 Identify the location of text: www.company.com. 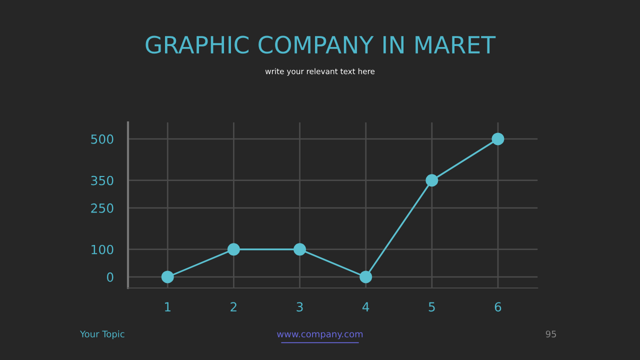
(320, 336).